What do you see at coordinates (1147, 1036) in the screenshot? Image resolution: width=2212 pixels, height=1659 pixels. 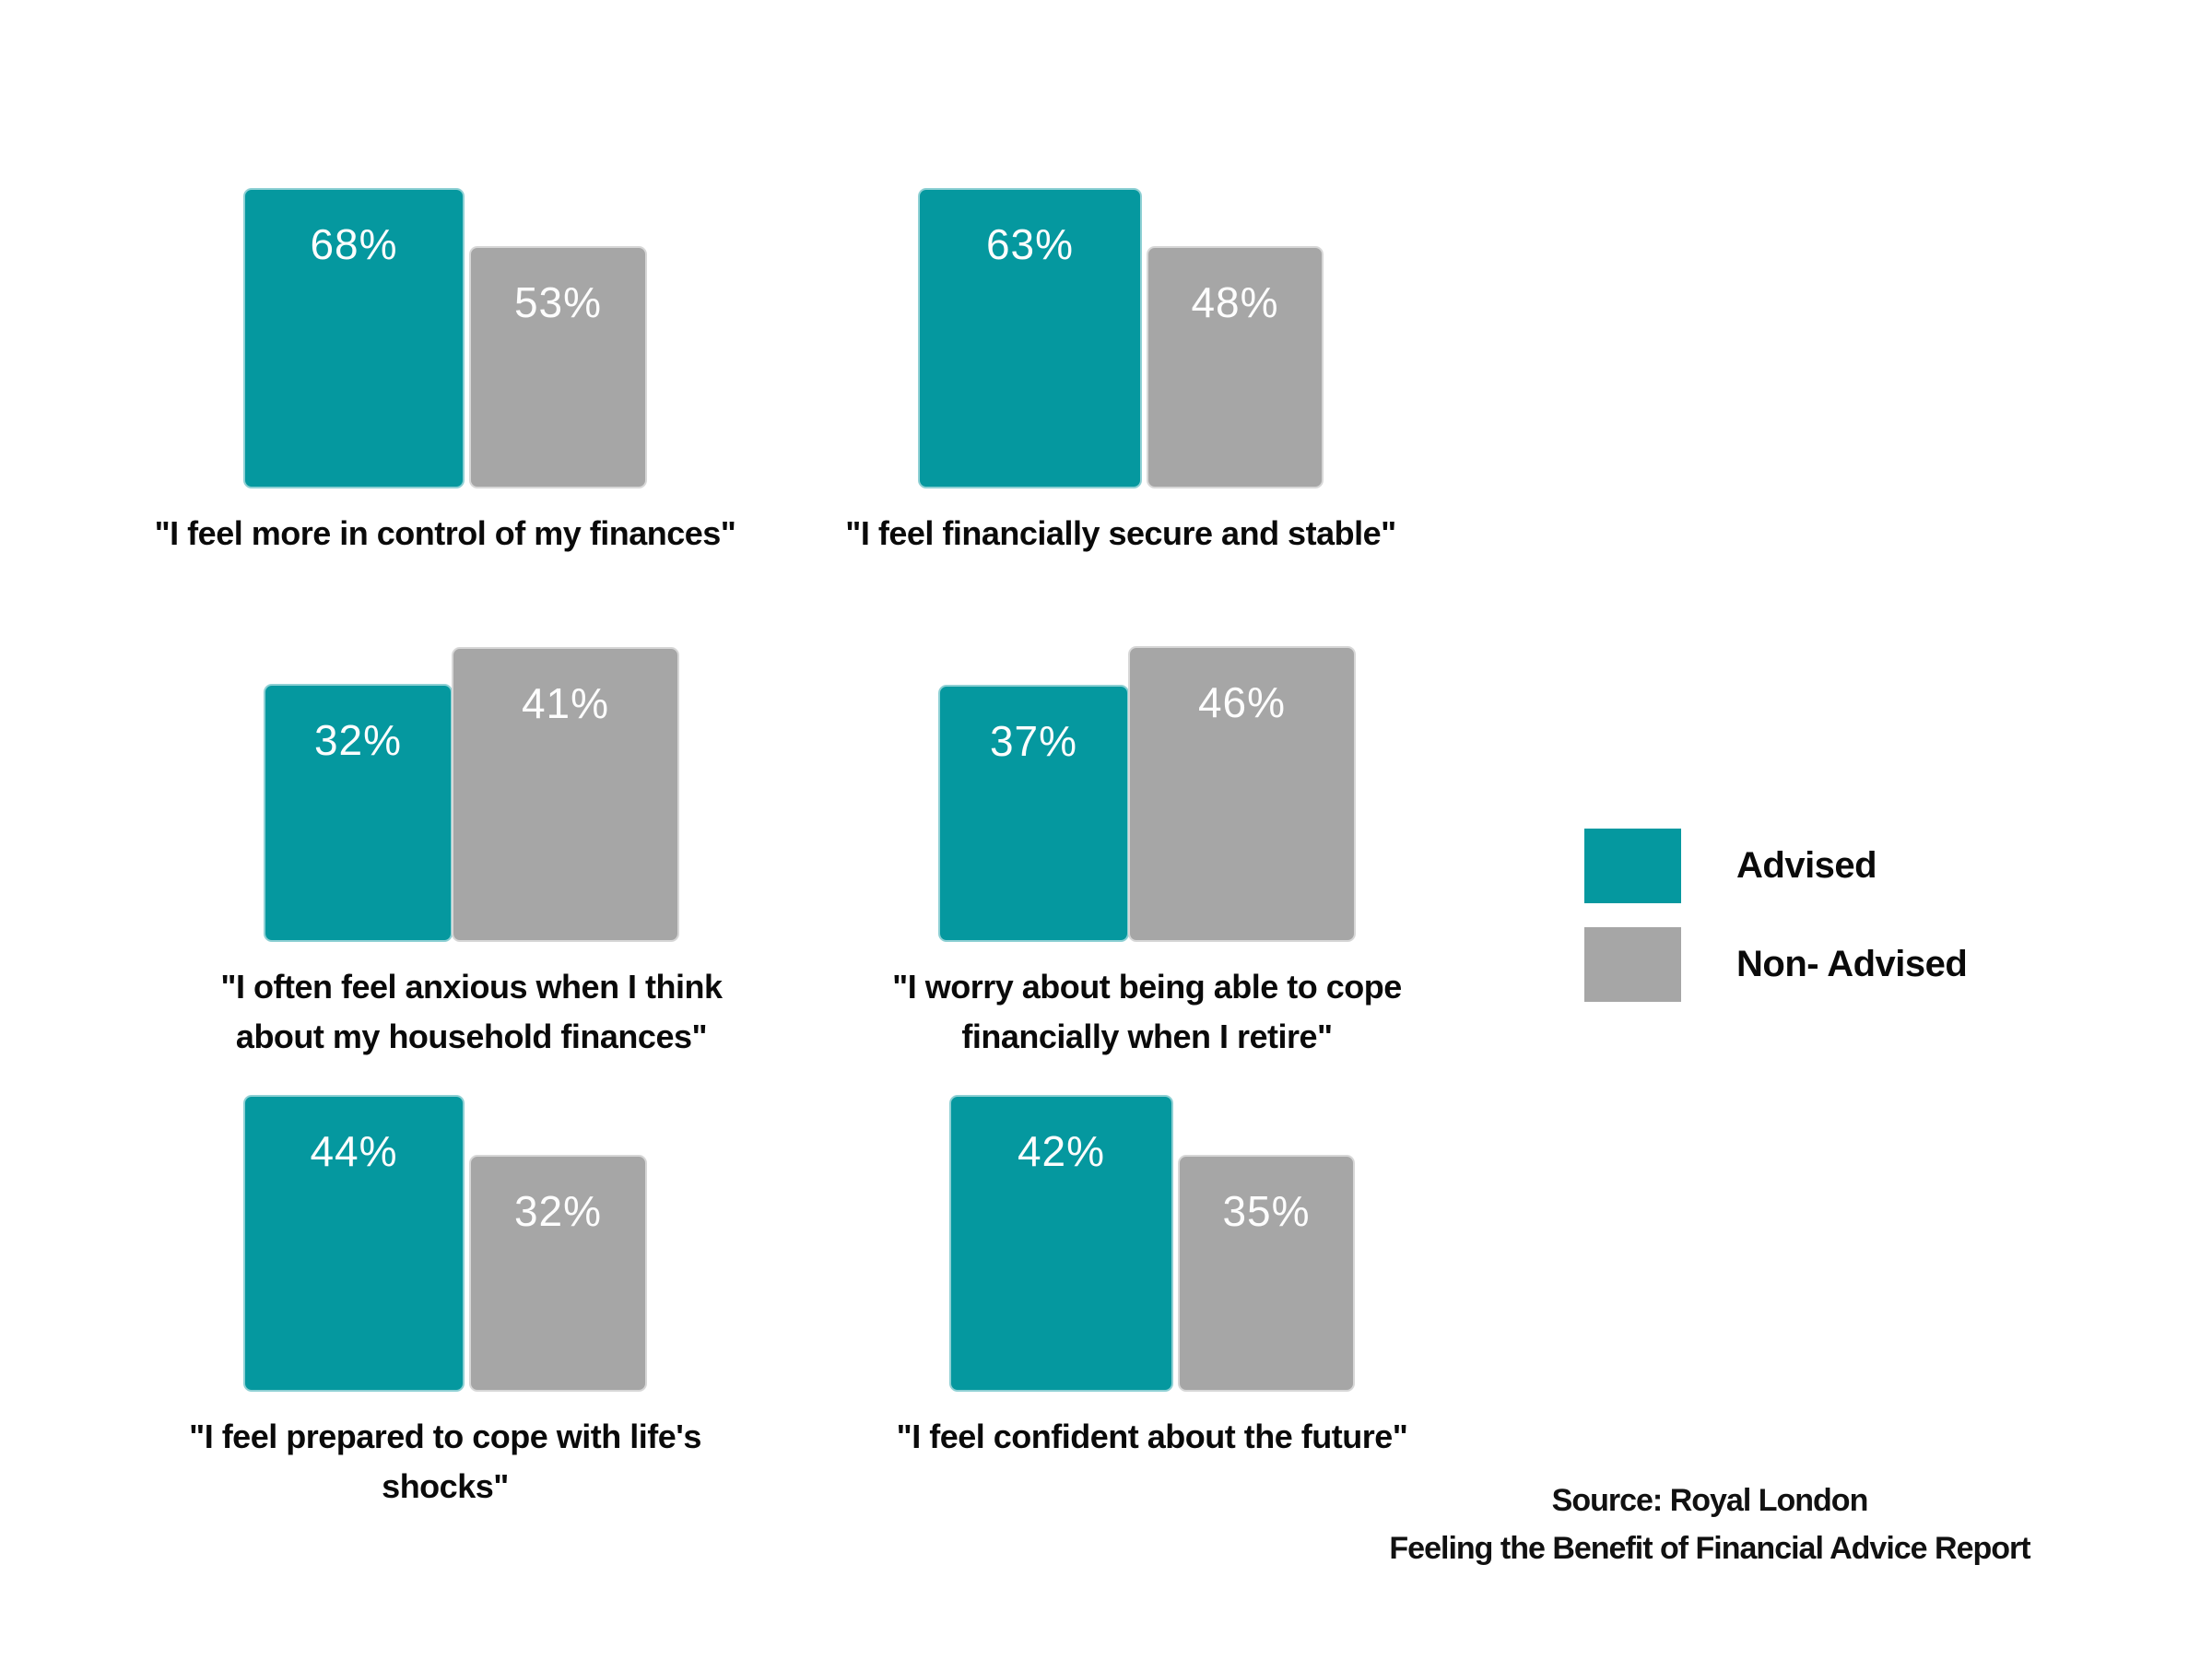 I see `caption-line: financially when I retire"` at bounding box center [1147, 1036].